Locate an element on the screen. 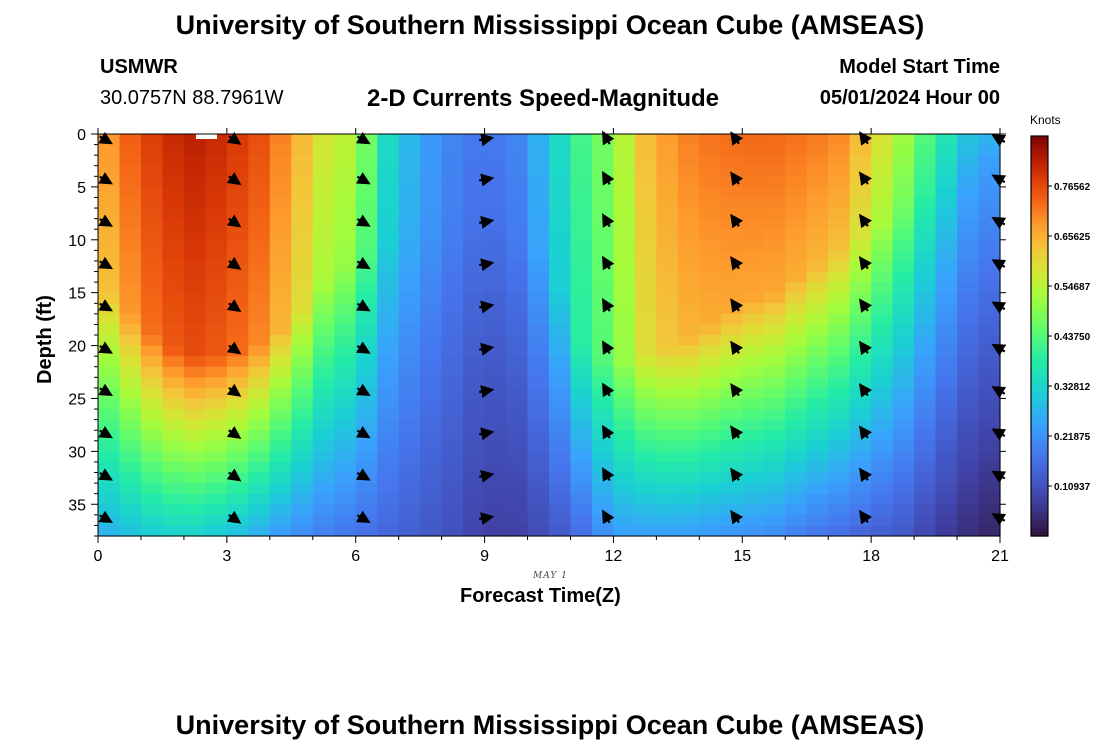 Image resolution: width=1100 pixels, height=750 pixels. y-tick-label: 20 is located at coordinates (77, 347).